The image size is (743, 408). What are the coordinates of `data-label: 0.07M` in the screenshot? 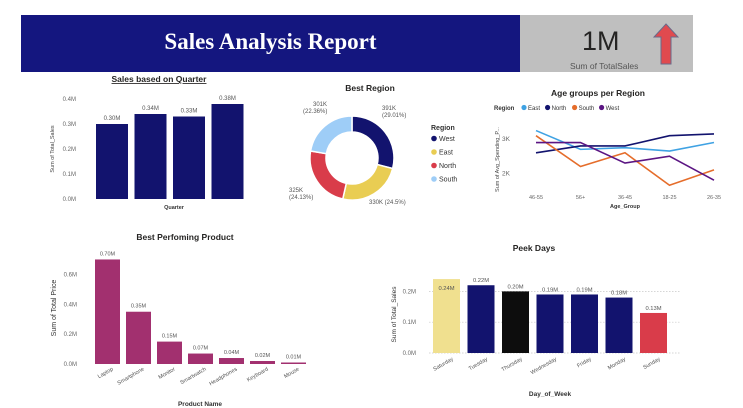 It's located at (201, 349).